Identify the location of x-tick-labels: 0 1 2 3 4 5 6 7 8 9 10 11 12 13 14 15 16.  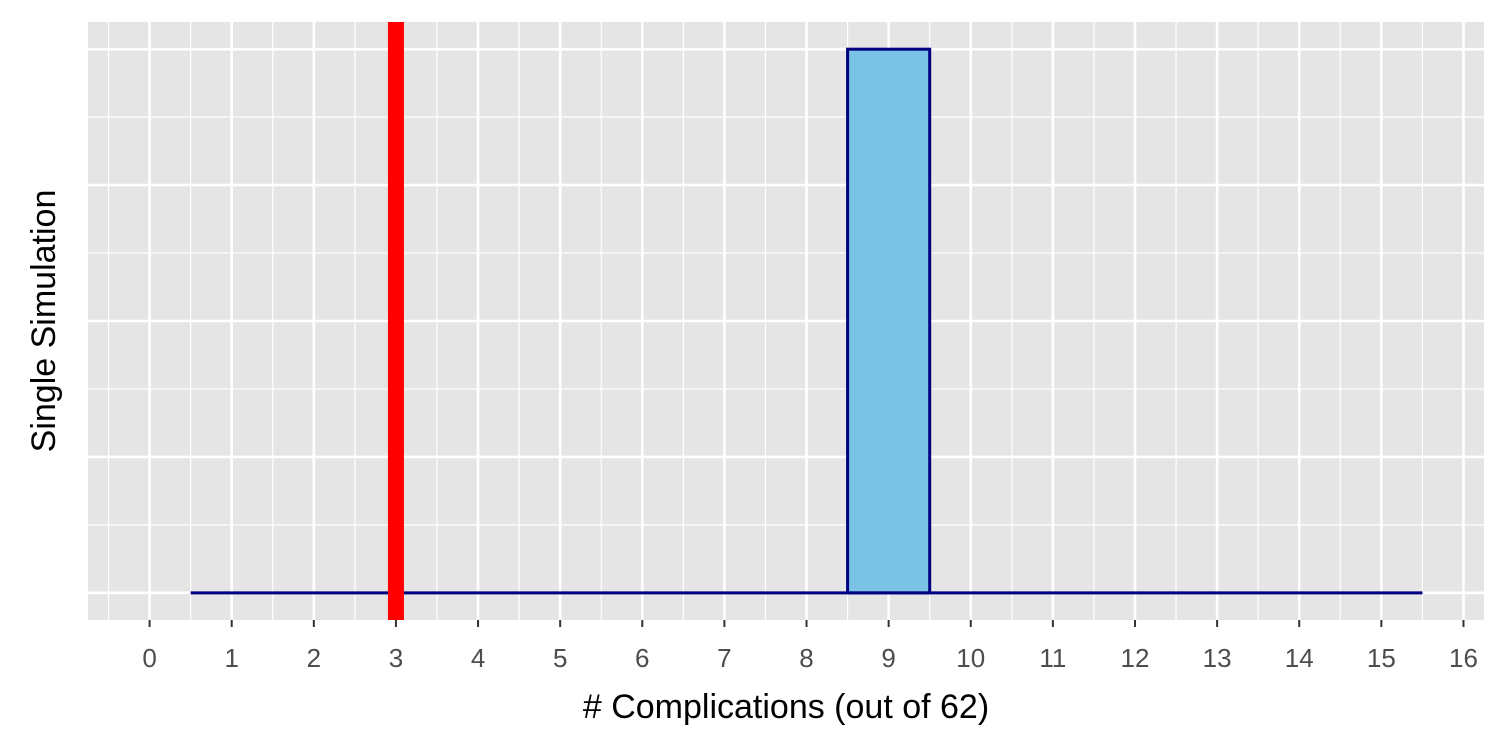
(810, 646).